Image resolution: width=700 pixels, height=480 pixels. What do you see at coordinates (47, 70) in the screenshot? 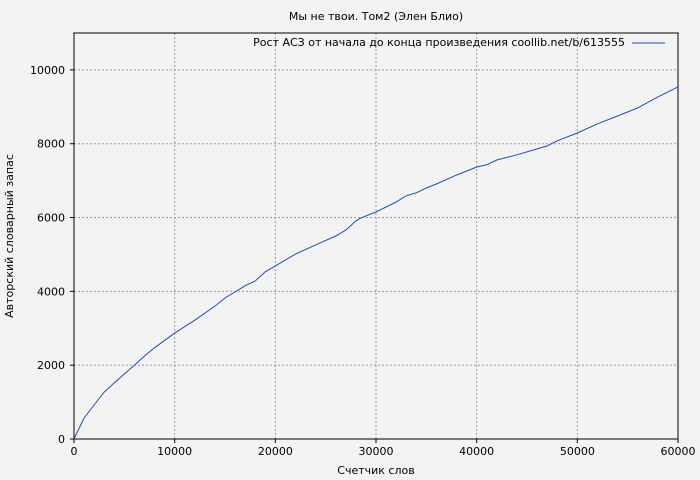
I see `y-tick-label: 10000` at bounding box center [47, 70].